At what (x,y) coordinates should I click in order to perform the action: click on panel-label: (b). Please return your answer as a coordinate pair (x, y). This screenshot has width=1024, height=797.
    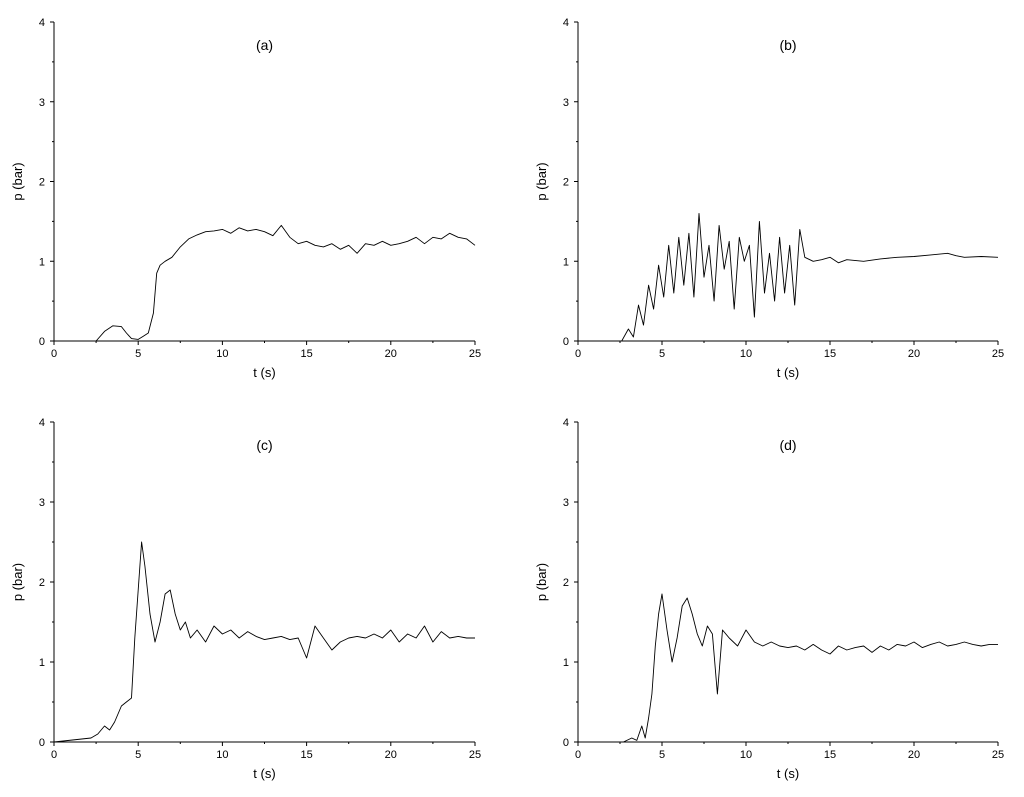
    Looking at the image, I should click on (787, 45).